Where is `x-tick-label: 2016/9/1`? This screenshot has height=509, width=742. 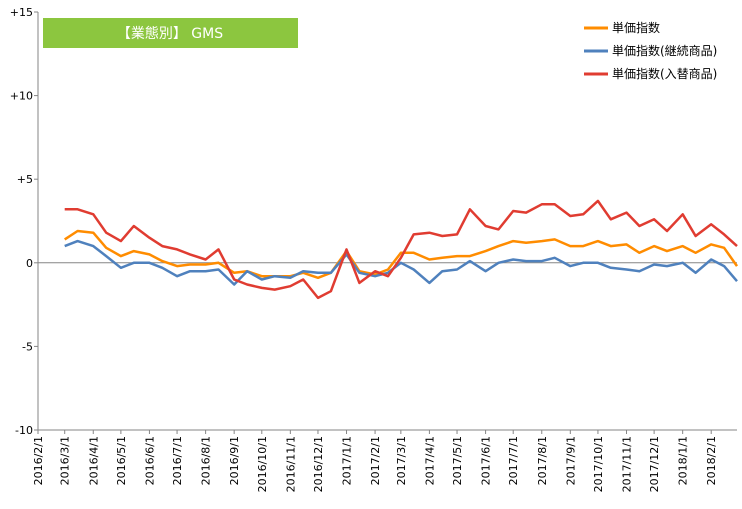
x-tick-label: 2016/9/1 is located at coordinates (234, 460).